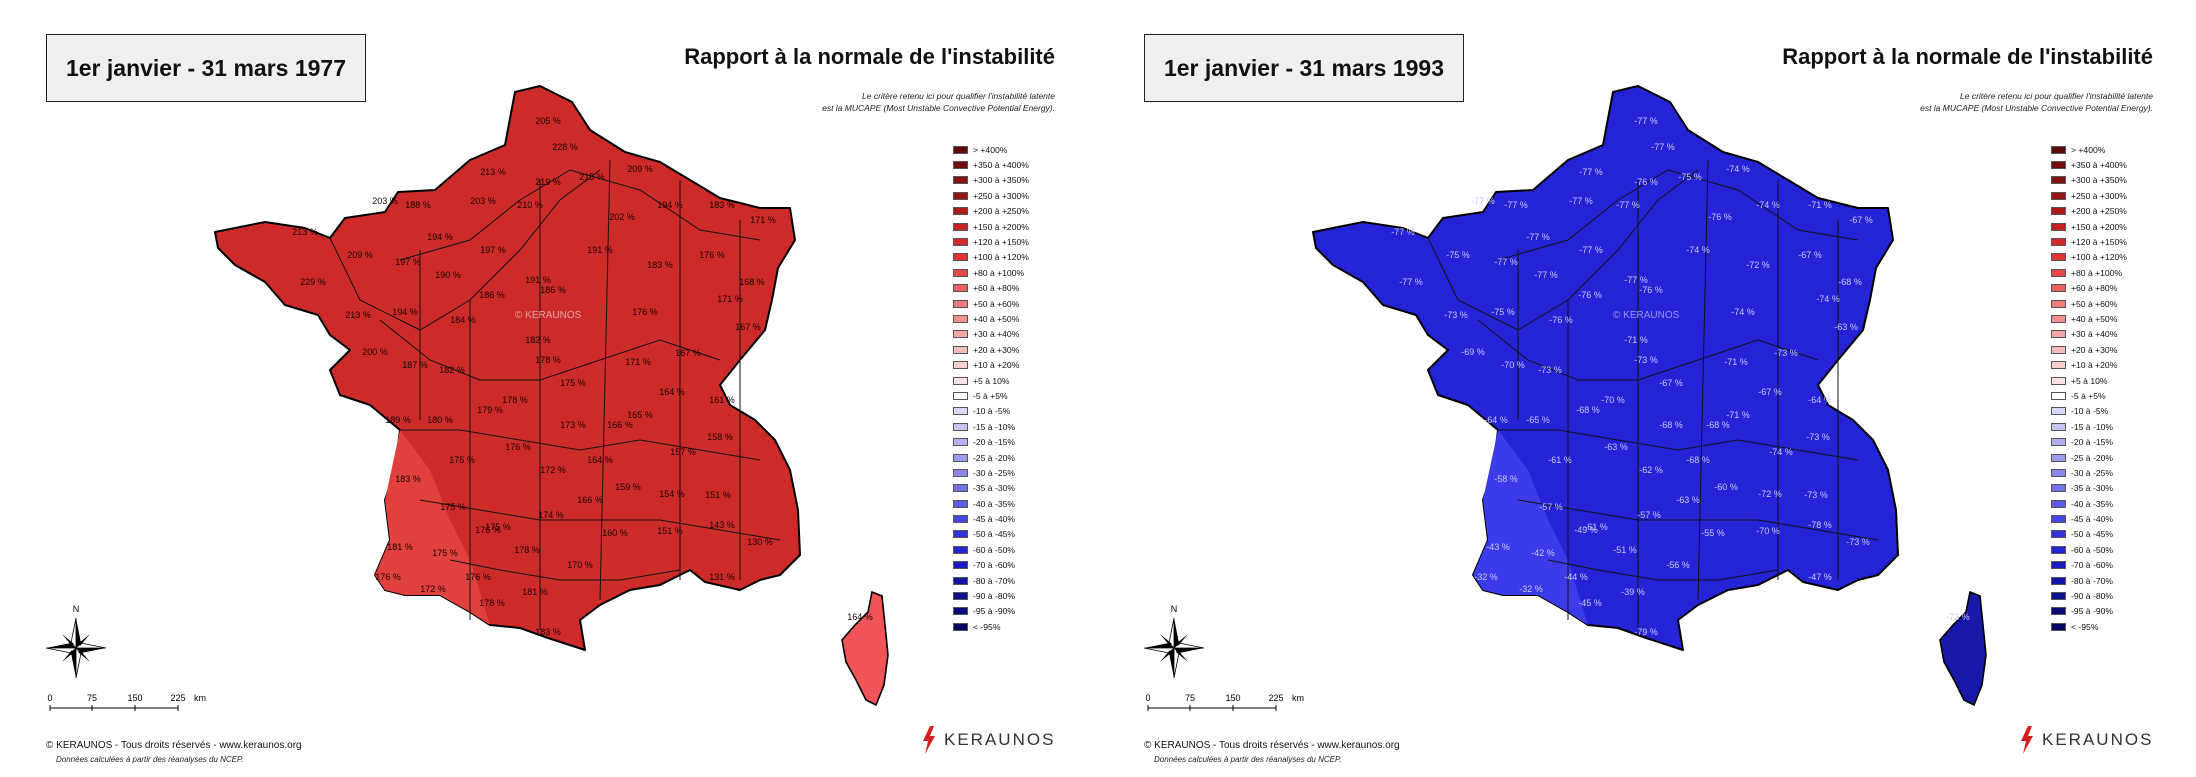 The height and width of the screenshot is (777, 2196). What do you see at coordinates (628, 487) in the screenshot?
I see `department-value: 159 %` at bounding box center [628, 487].